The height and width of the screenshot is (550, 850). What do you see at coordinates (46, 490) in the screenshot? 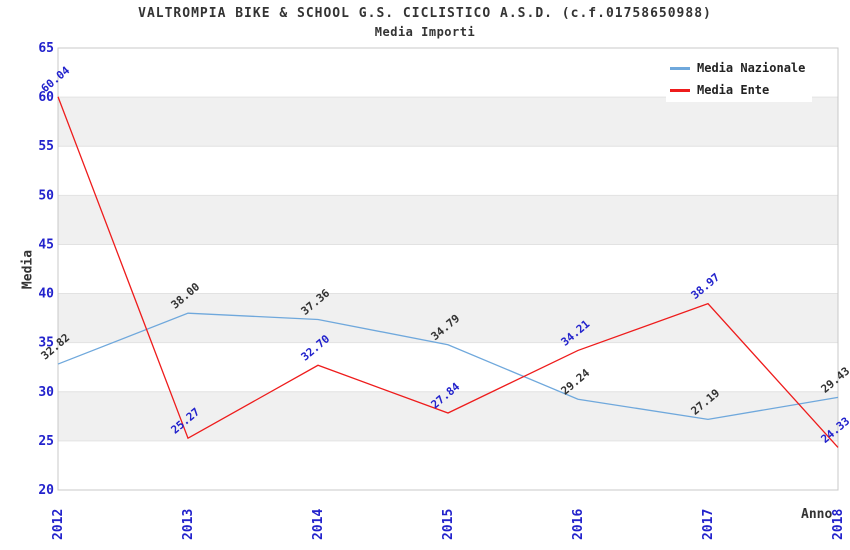
I see `y-tick-label: 20` at bounding box center [46, 490].